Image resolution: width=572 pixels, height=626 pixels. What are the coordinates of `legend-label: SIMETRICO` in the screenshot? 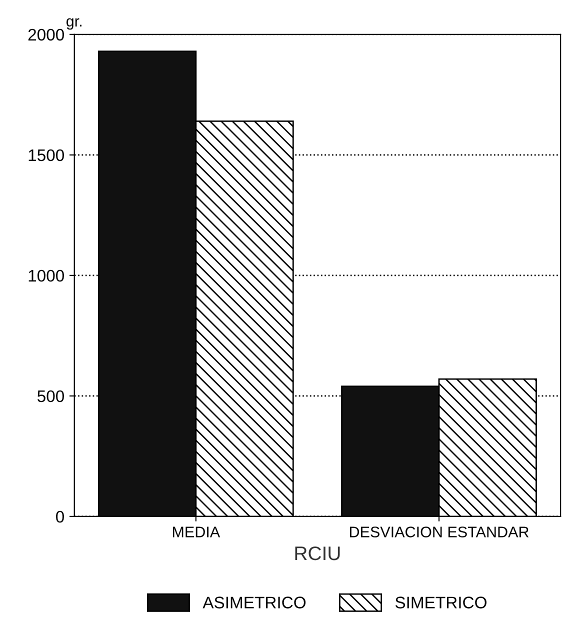 It's located at (440, 602).